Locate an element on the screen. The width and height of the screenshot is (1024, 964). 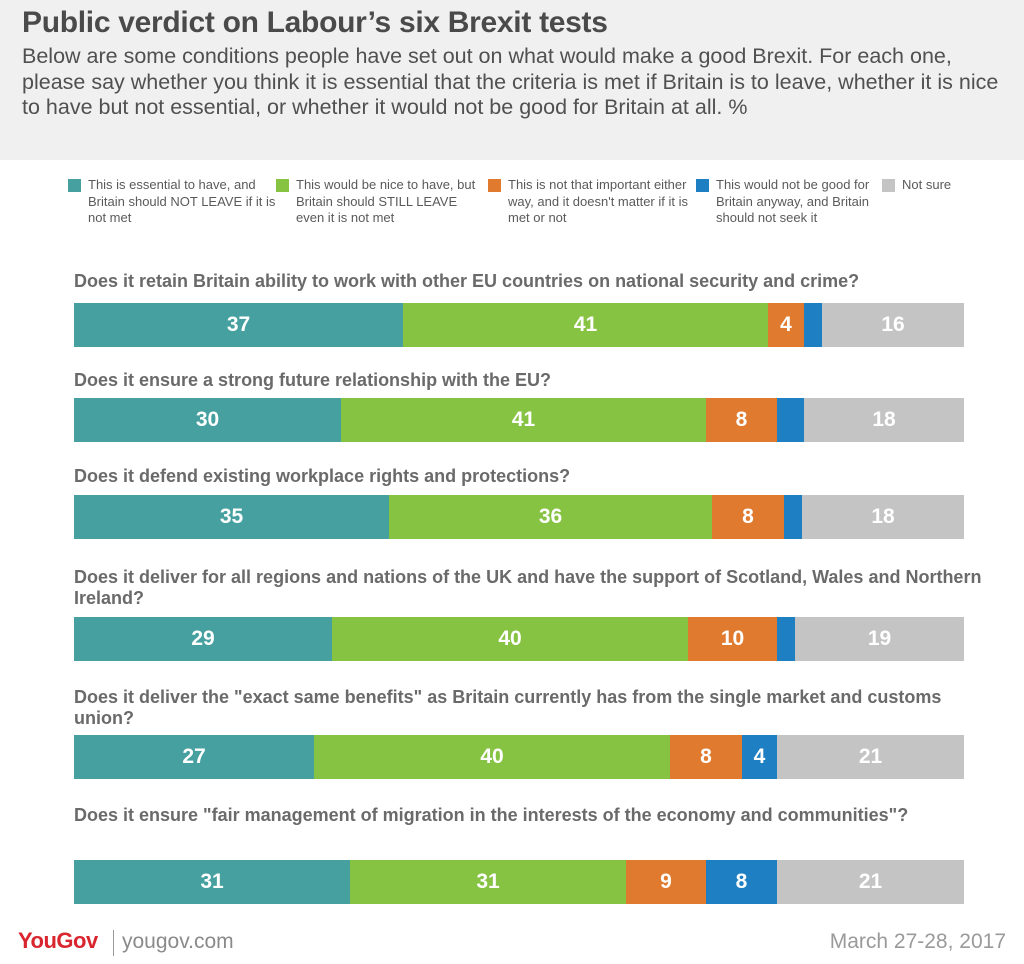
bar-segment: 36 is located at coordinates (550, 517).